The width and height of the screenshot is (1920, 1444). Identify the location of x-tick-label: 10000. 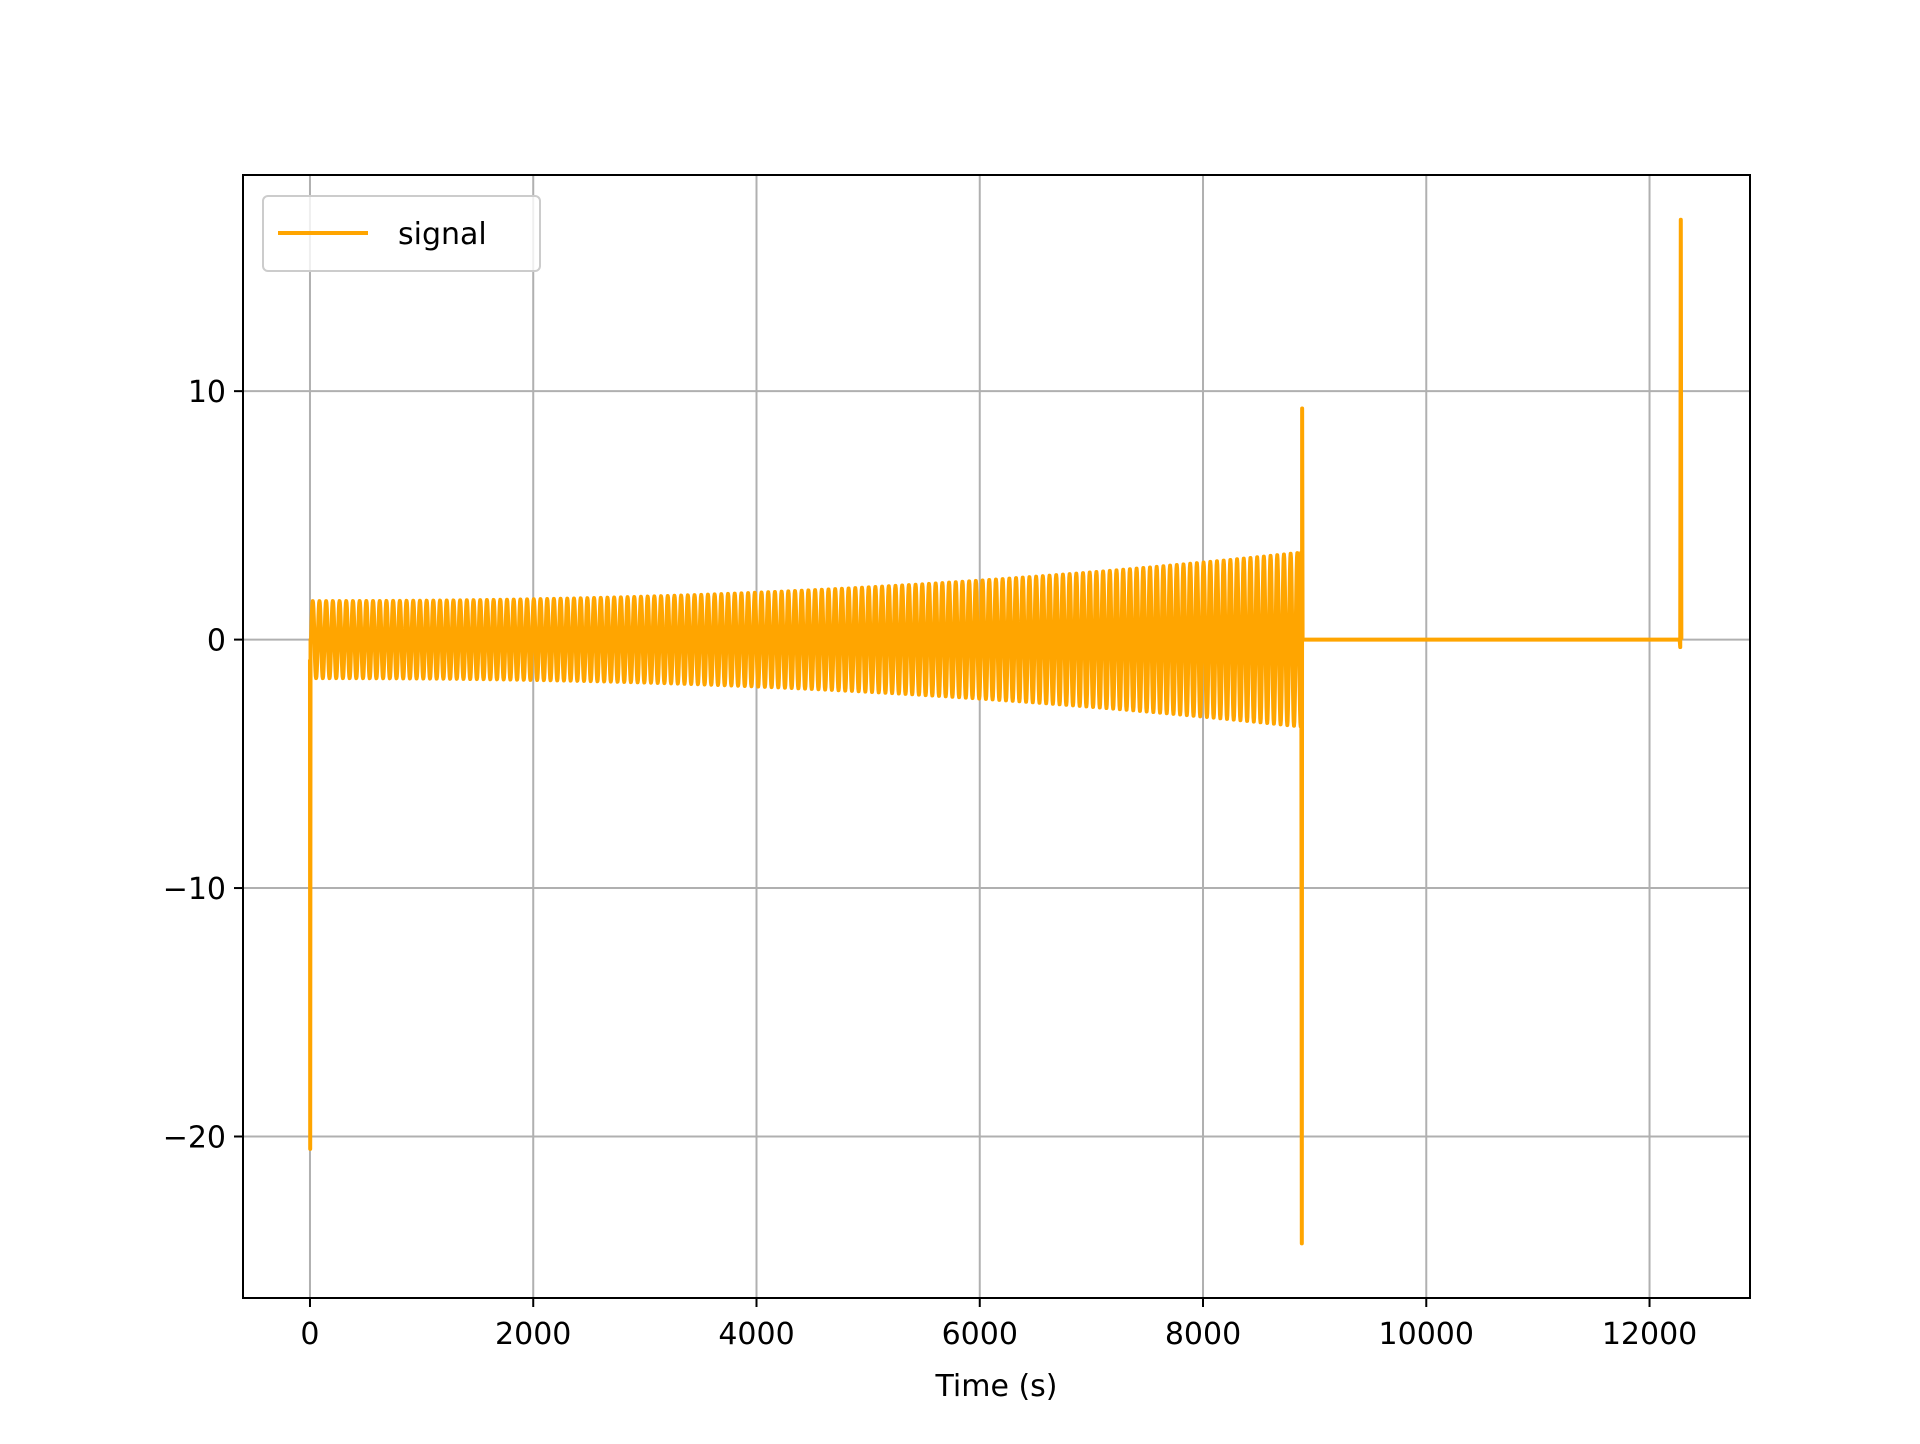
(1426, 1334).